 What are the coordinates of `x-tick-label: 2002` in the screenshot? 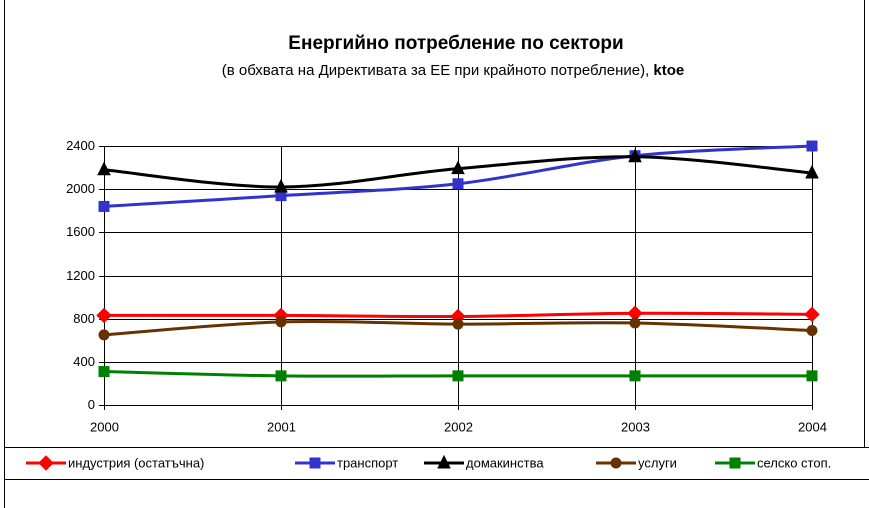 It's located at (458, 426).